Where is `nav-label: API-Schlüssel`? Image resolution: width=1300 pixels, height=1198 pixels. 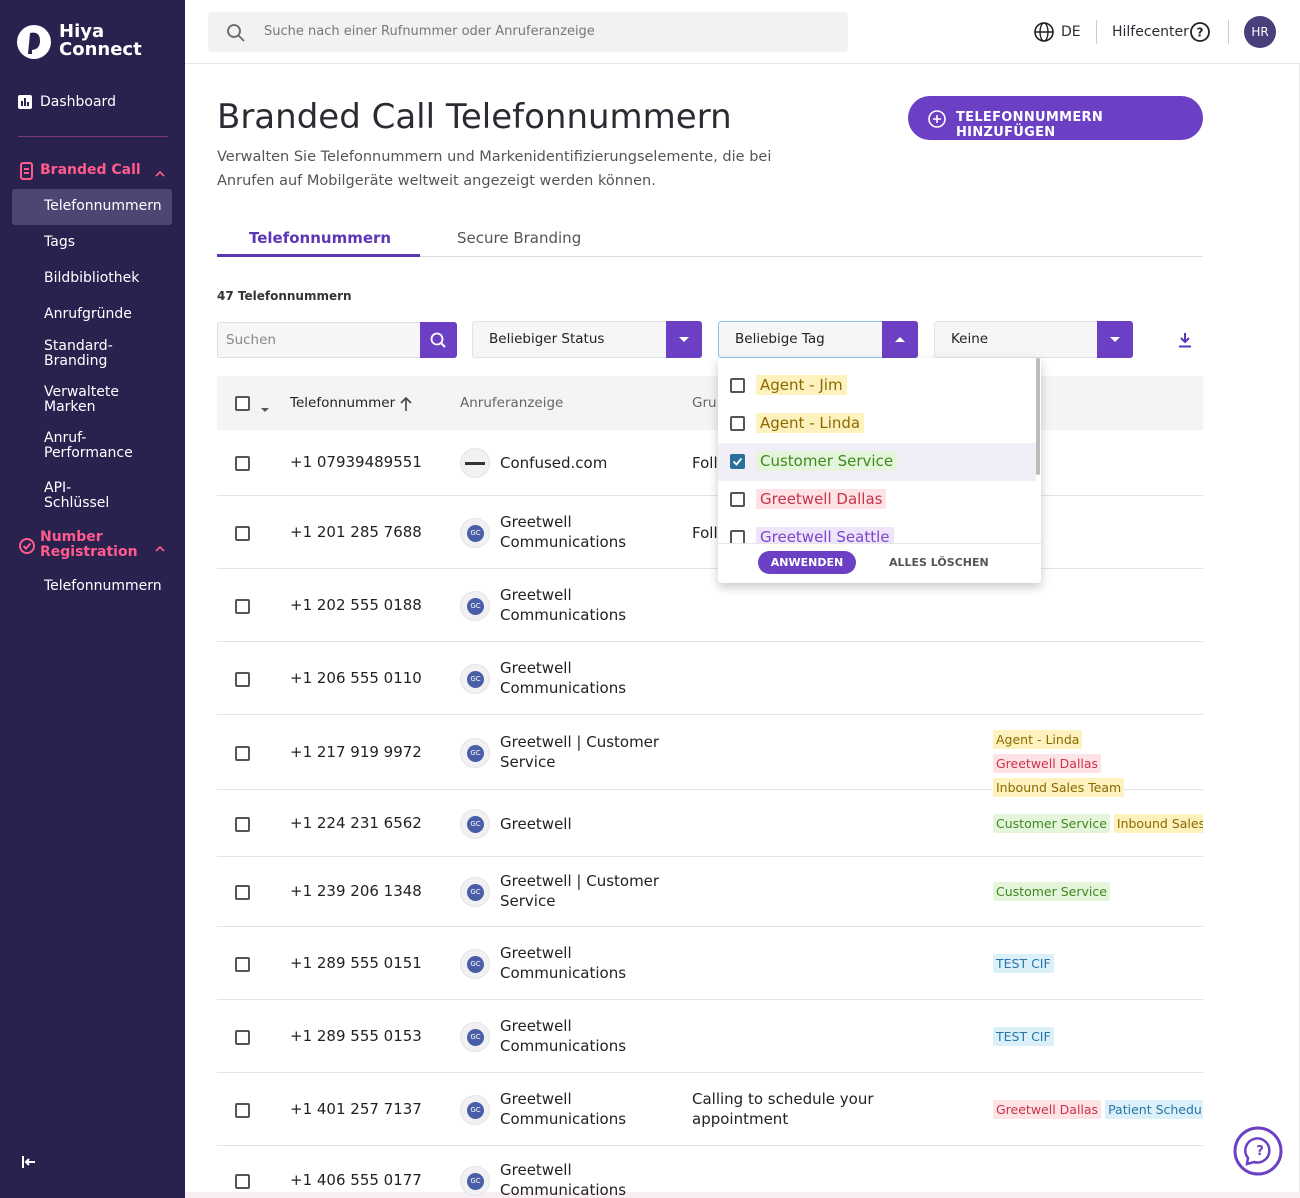
nav-label: API-Schlüssel is located at coordinates (77, 495).